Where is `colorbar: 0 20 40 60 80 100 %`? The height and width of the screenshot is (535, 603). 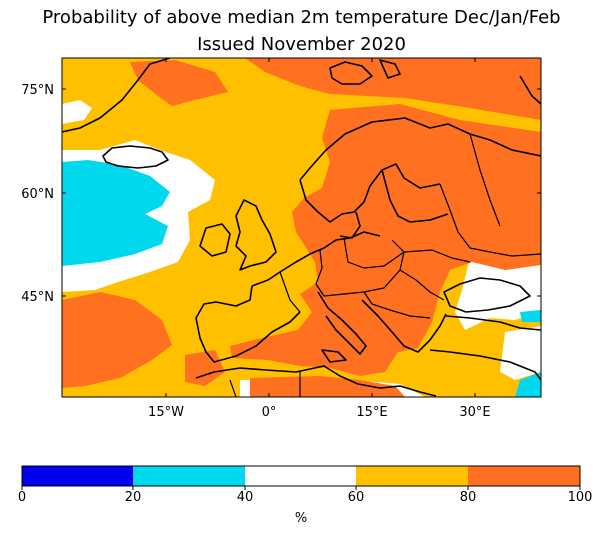 colorbar: 0 20 40 60 80 100 % is located at coordinates (305, 495).